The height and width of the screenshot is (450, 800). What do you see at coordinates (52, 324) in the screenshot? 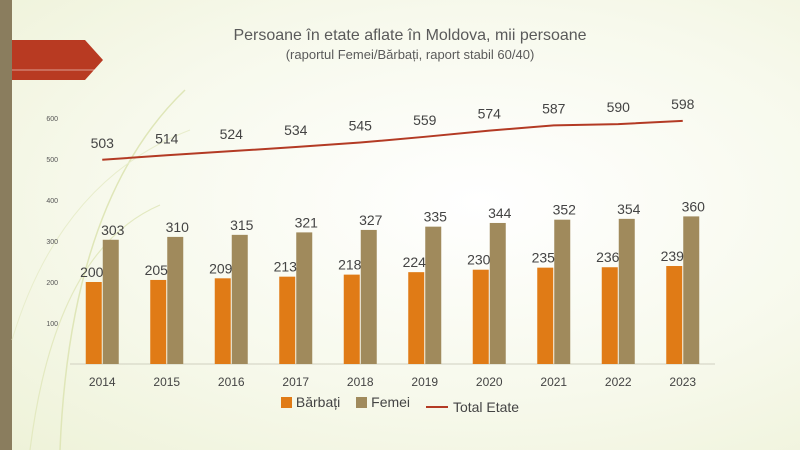
I see `y-tick-label: 100` at bounding box center [52, 324].